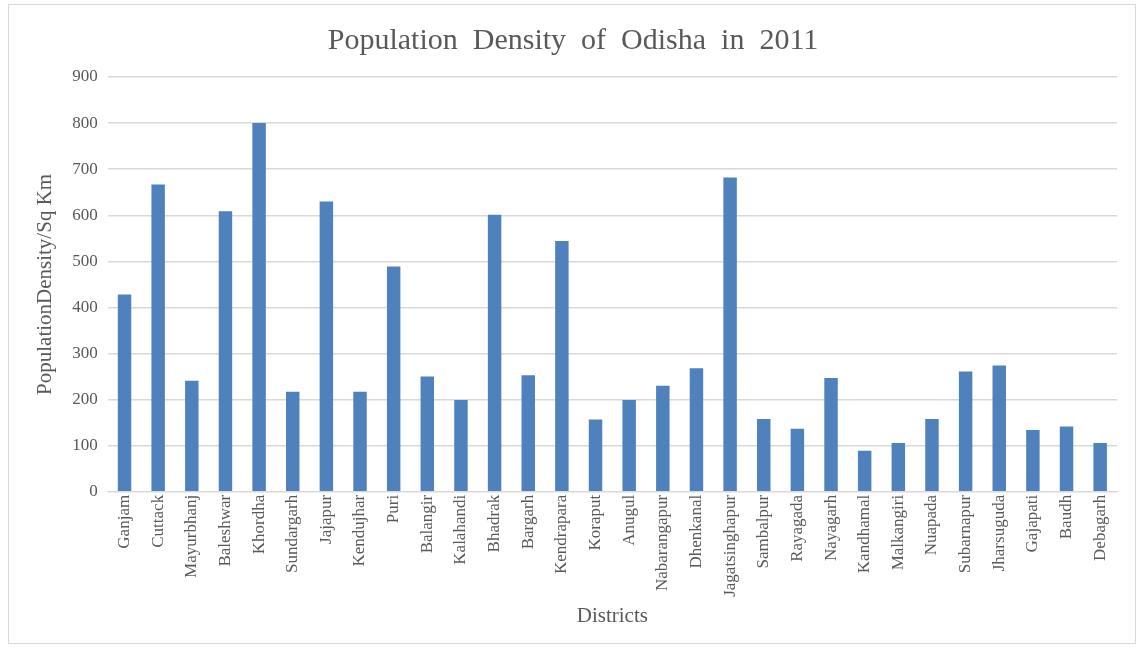 Image resolution: width=1143 pixels, height=649 pixels. Describe the element at coordinates (325, 519) in the screenshot. I see `x-tick-label: Jajapur` at that location.